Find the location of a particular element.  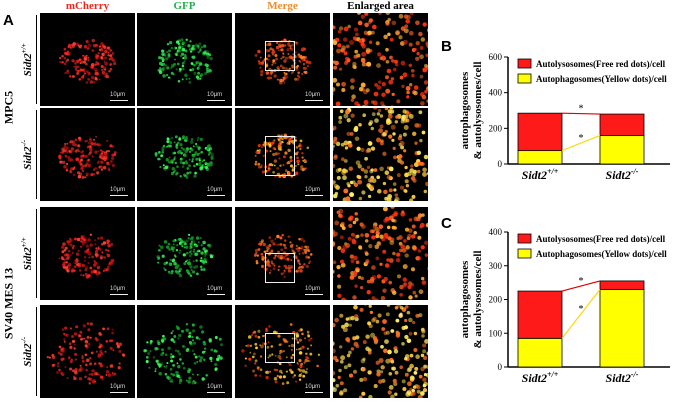

panel-c-letter: C is located at coordinates (446, 223).